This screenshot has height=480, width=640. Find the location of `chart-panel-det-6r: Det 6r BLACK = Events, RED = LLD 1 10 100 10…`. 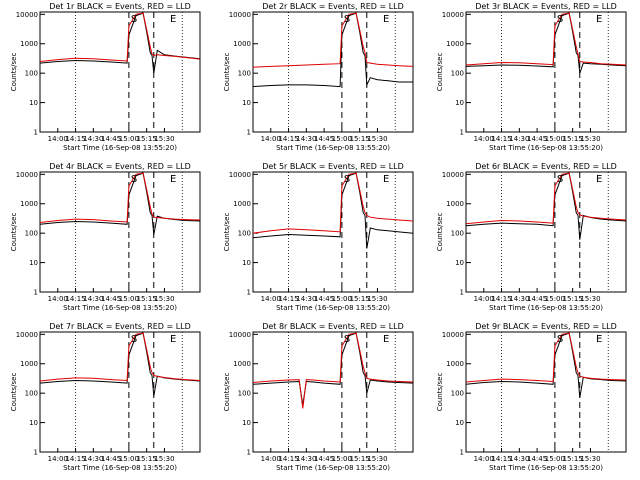

chart-panel-det-6r: Det 6r BLACK = Events, RED = LLD 1 10 100 10… is located at coordinates (532, 240).